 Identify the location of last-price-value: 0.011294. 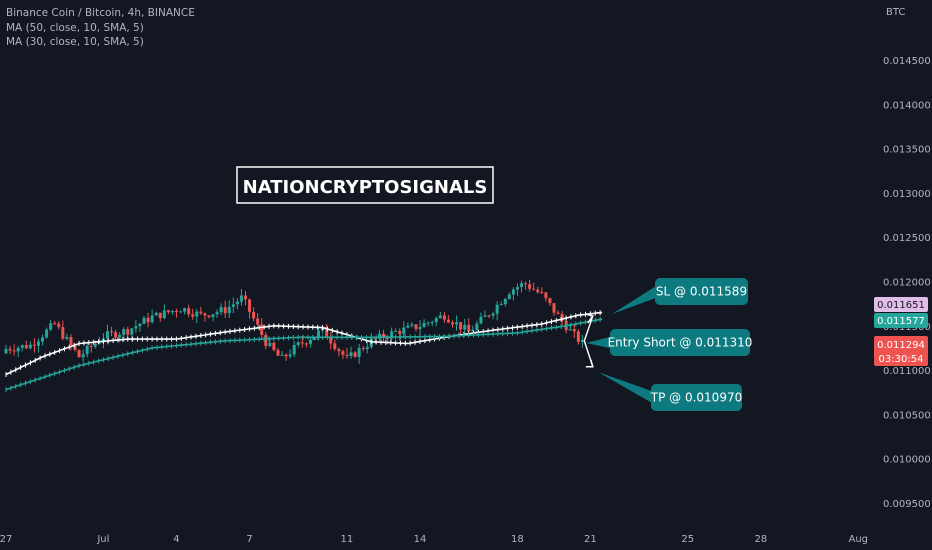
(901, 345).